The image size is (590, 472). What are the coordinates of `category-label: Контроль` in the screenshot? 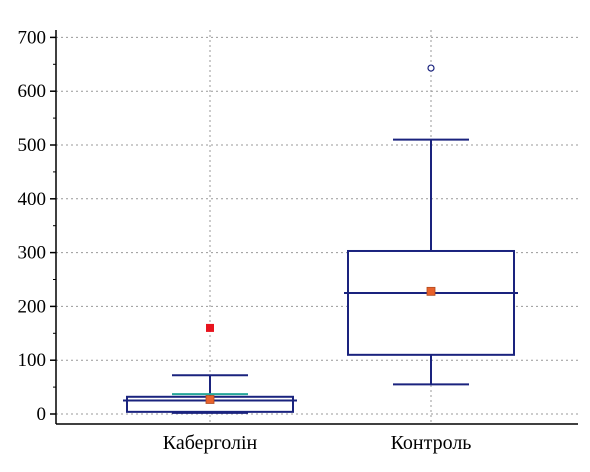 It's located at (431, 443).